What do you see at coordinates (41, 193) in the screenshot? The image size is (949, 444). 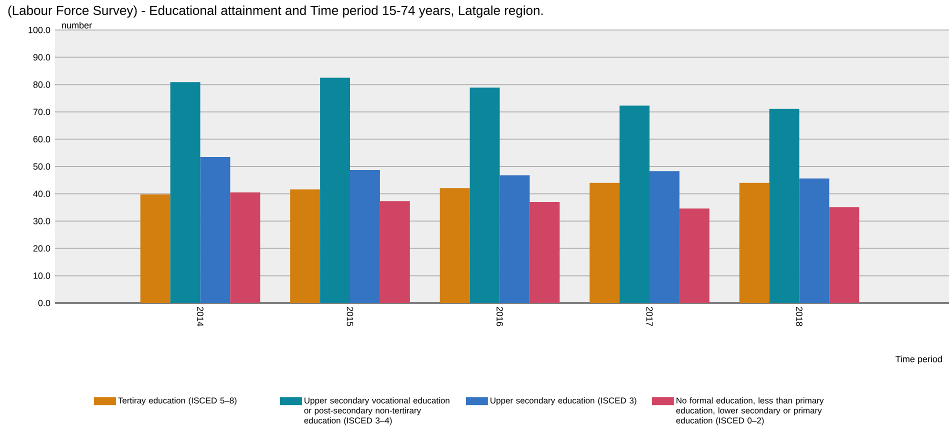 I see `y-tick-label: 40.0` at bounding box center [41, 193].